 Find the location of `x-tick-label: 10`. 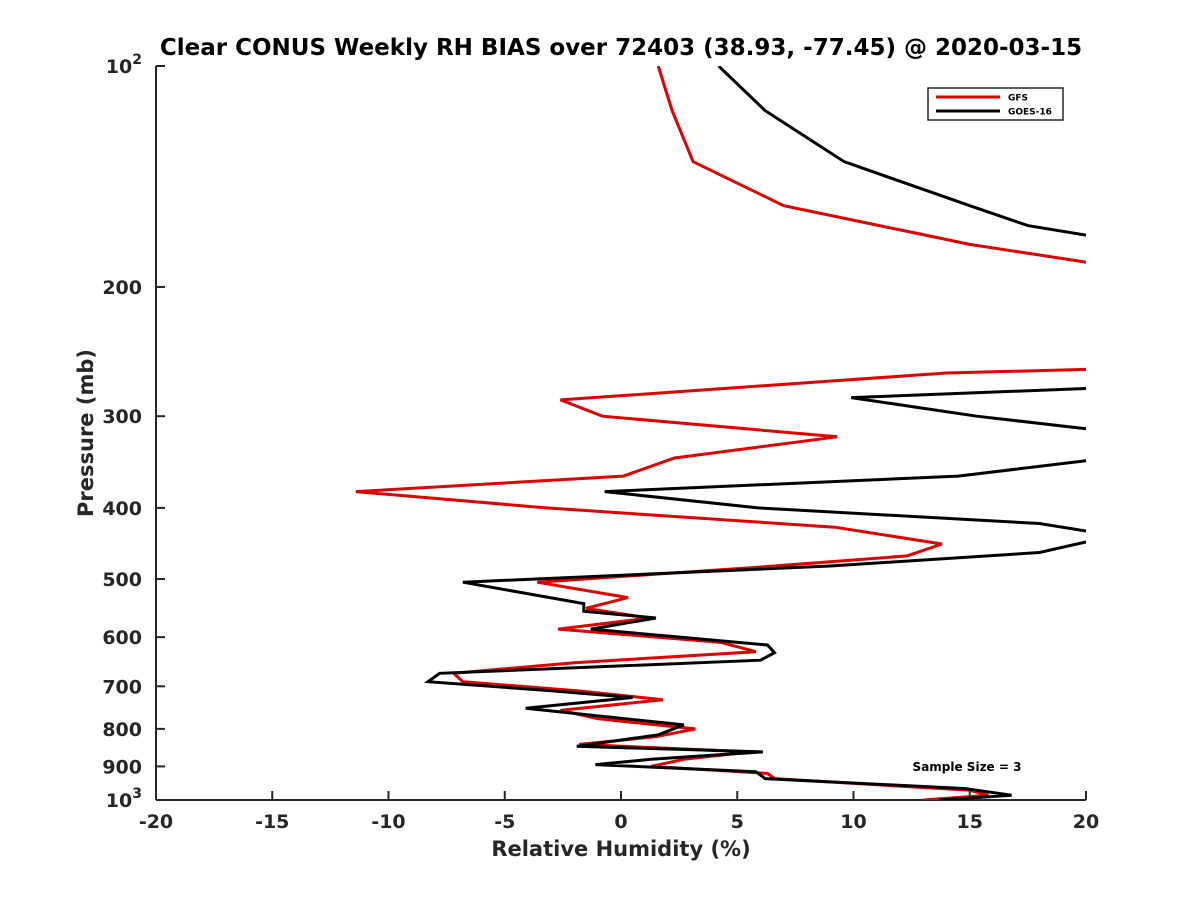

x-tick-label: 10 is located at coordinates (853, 822).